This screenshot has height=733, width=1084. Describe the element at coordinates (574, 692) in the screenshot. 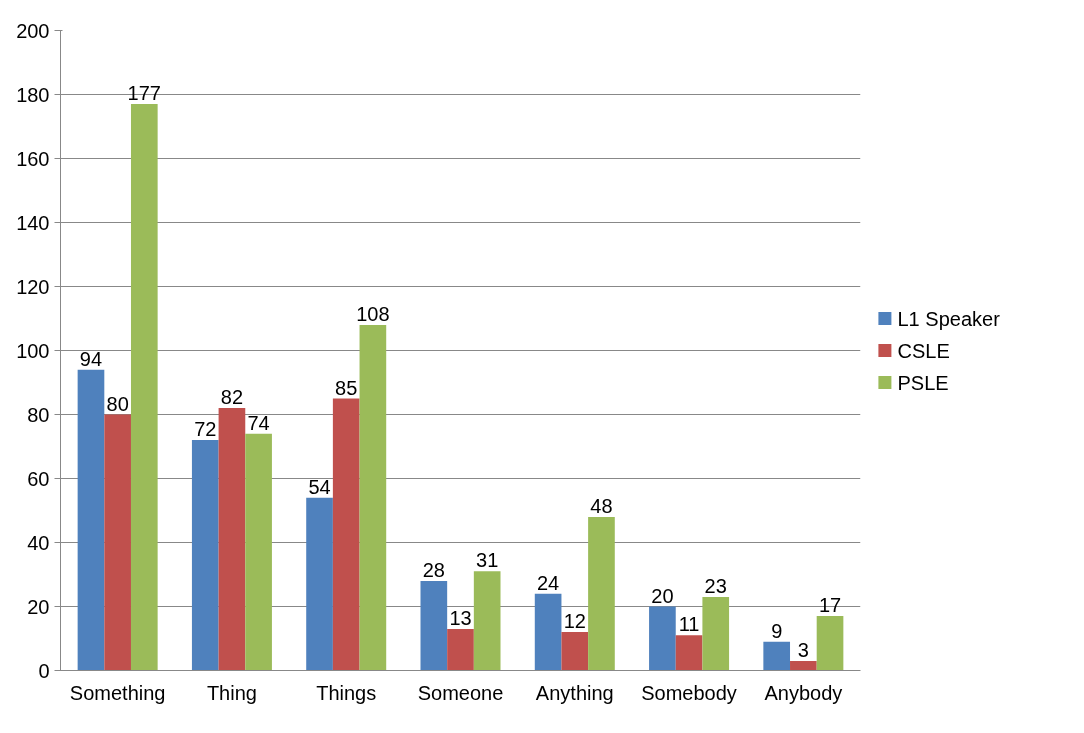

I see `x-tick-label: Anything` at that location.